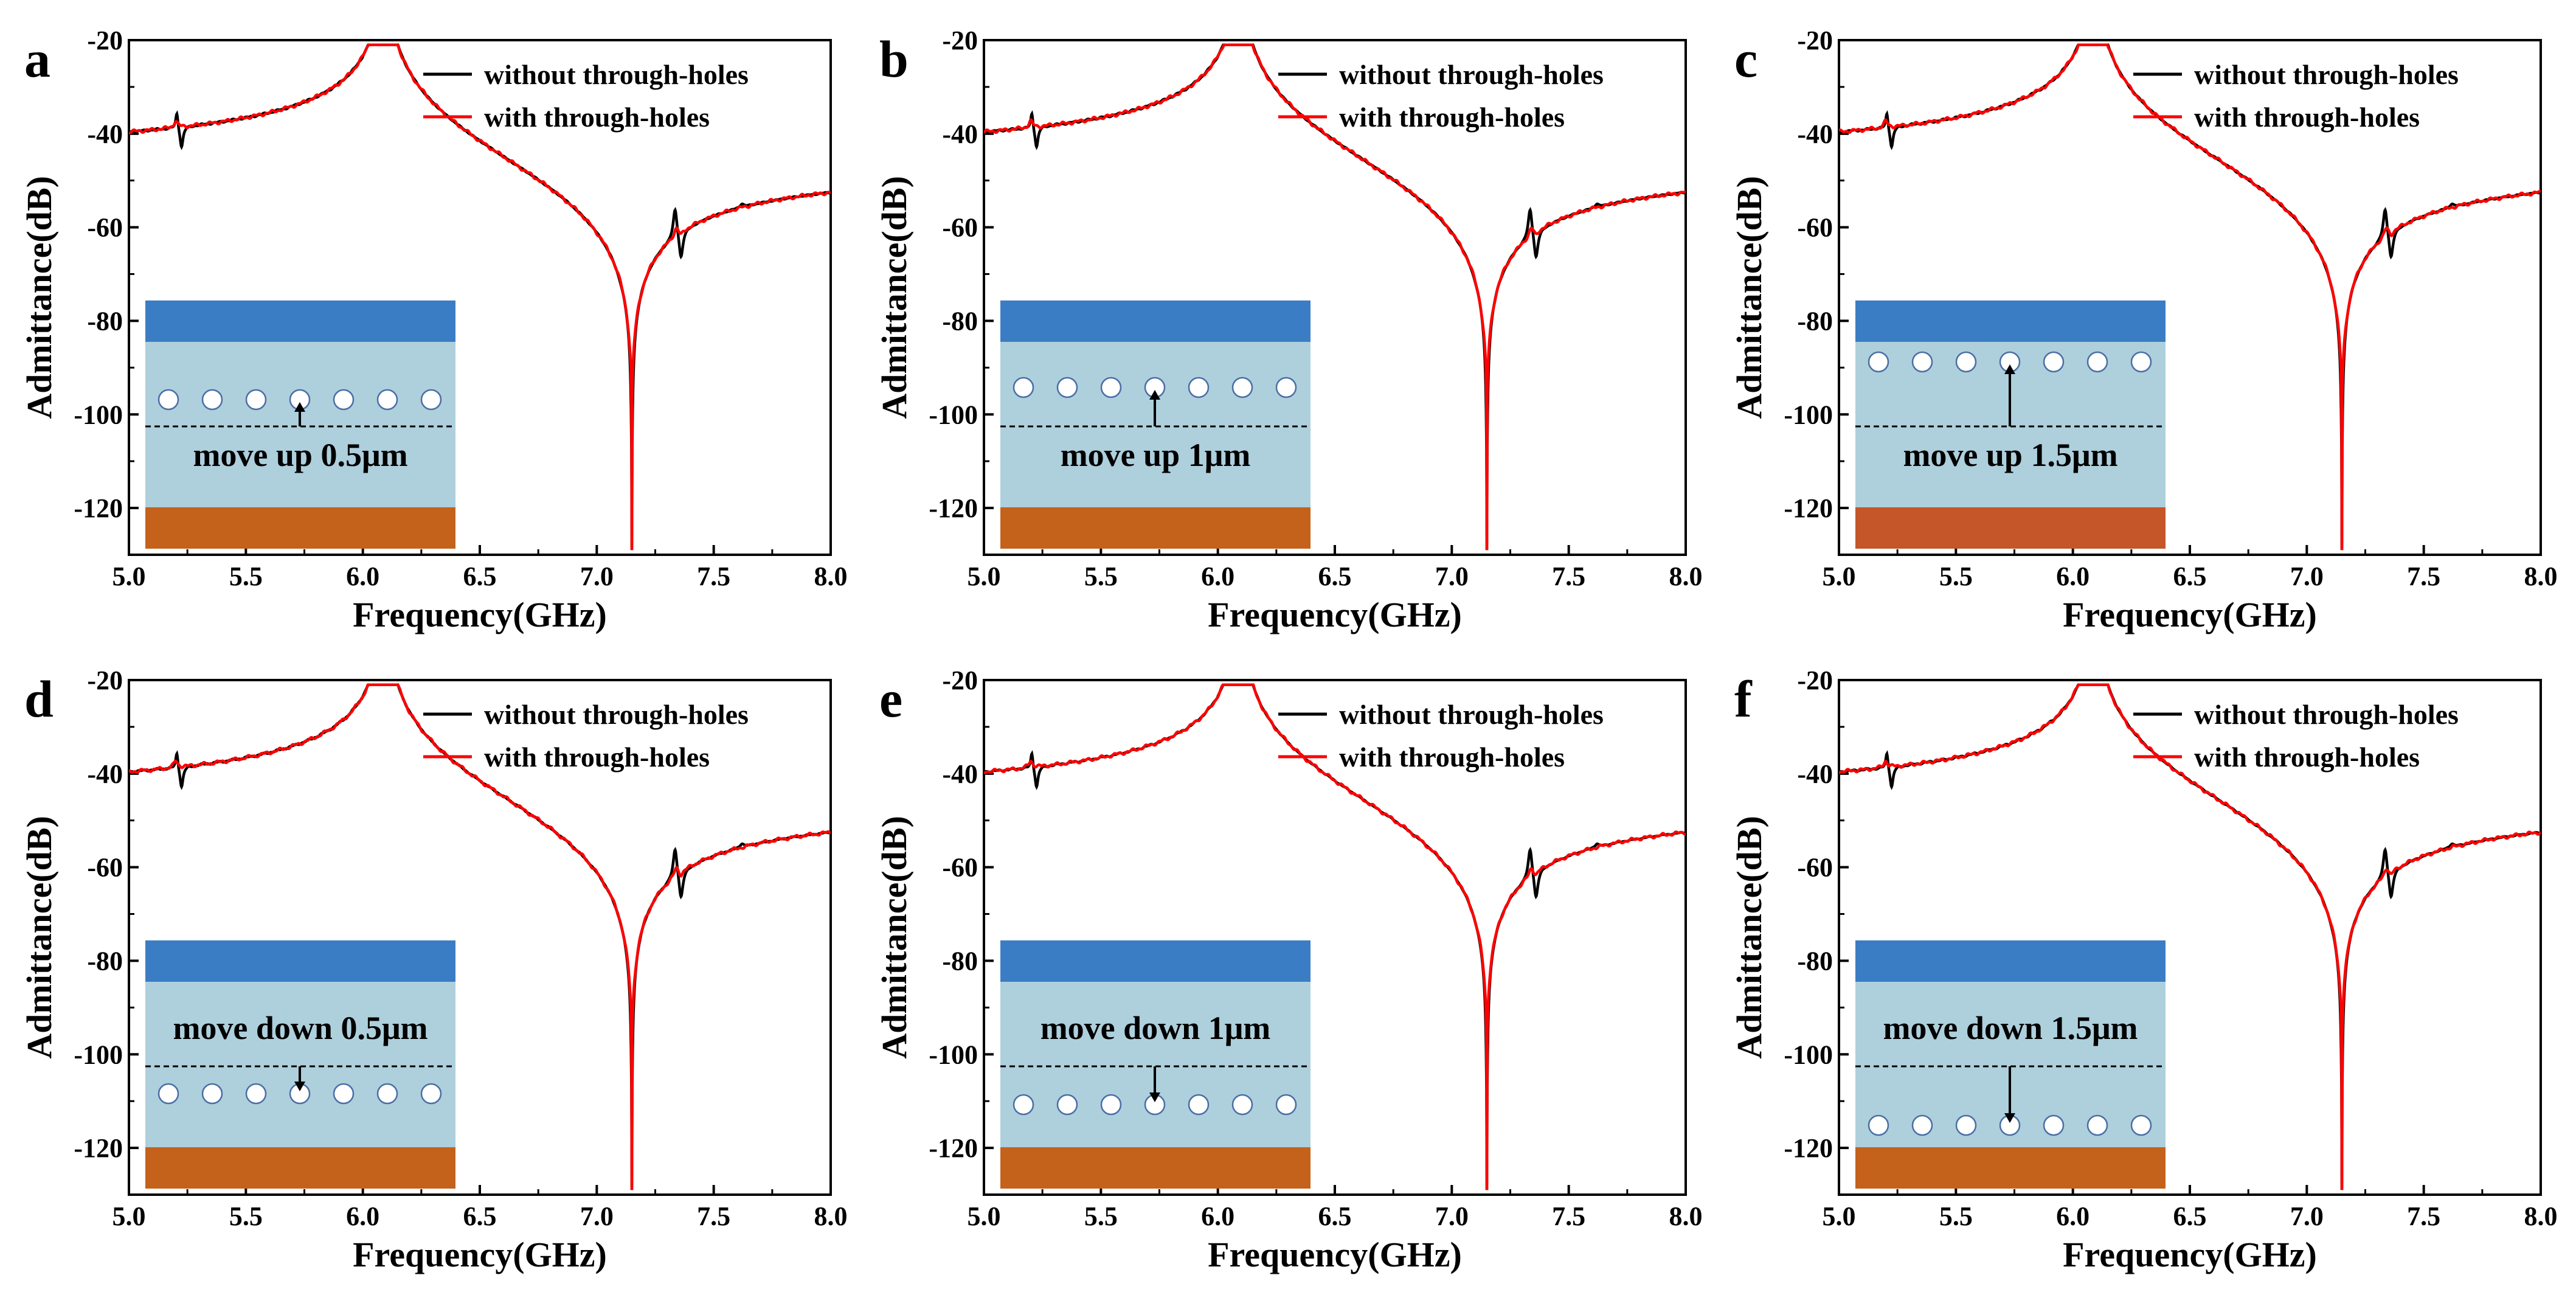 Image resolution: width=2576 pixels, height=1306 pixels. What do you see at coordinates (2541, 576) in the screenshot?
I see `x-tick-label: 8.0` at bounding box center [2541, 576].